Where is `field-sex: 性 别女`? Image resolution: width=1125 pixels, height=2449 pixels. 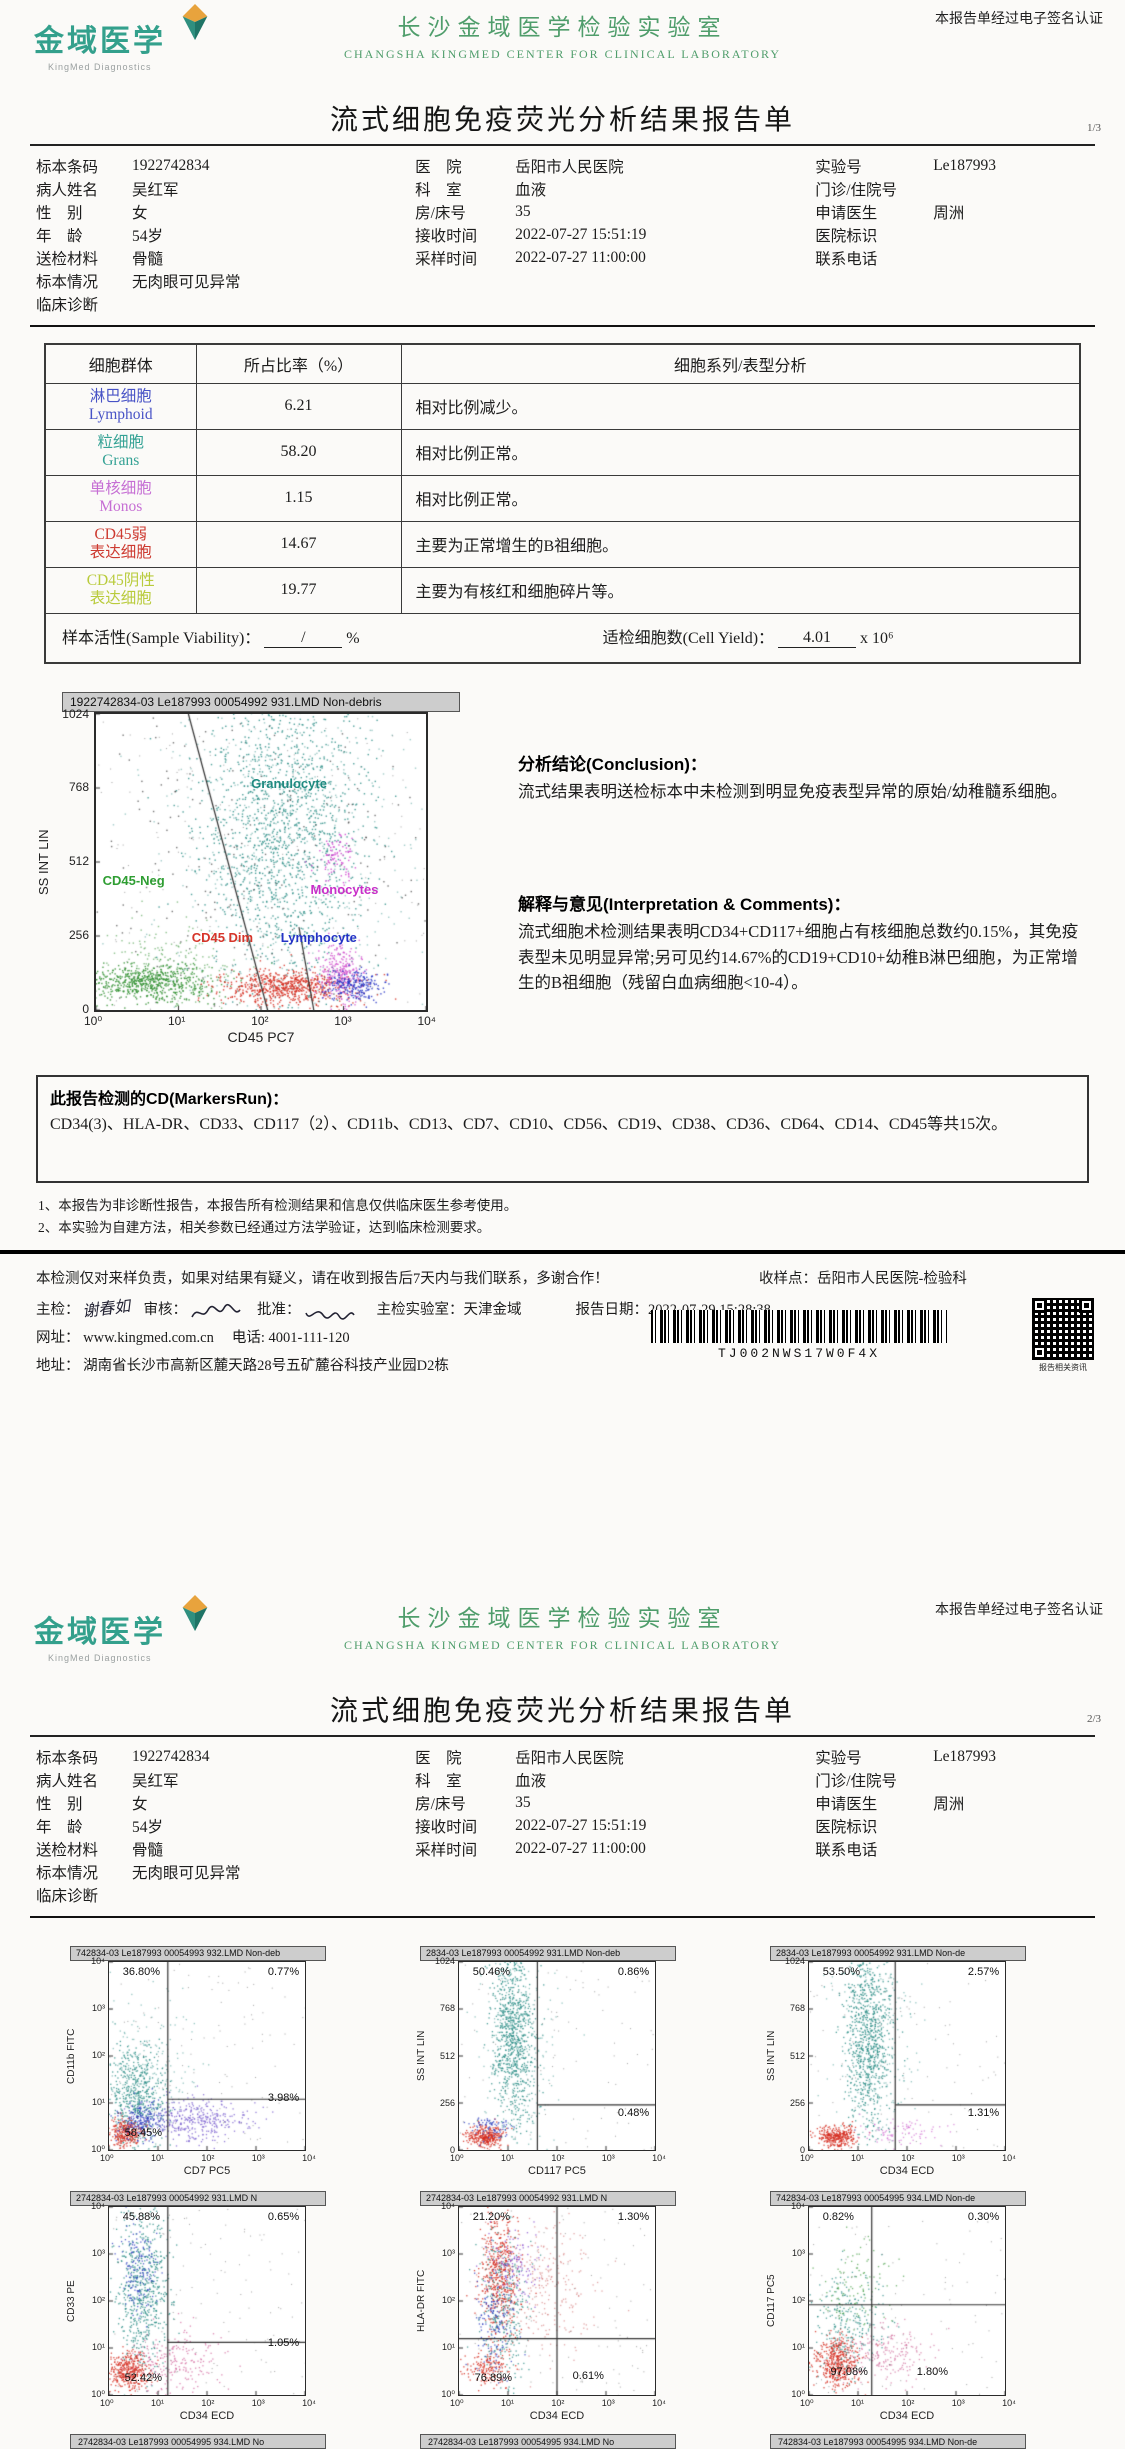
field-sex: 性 别女 is located at coordinates (92, 213).